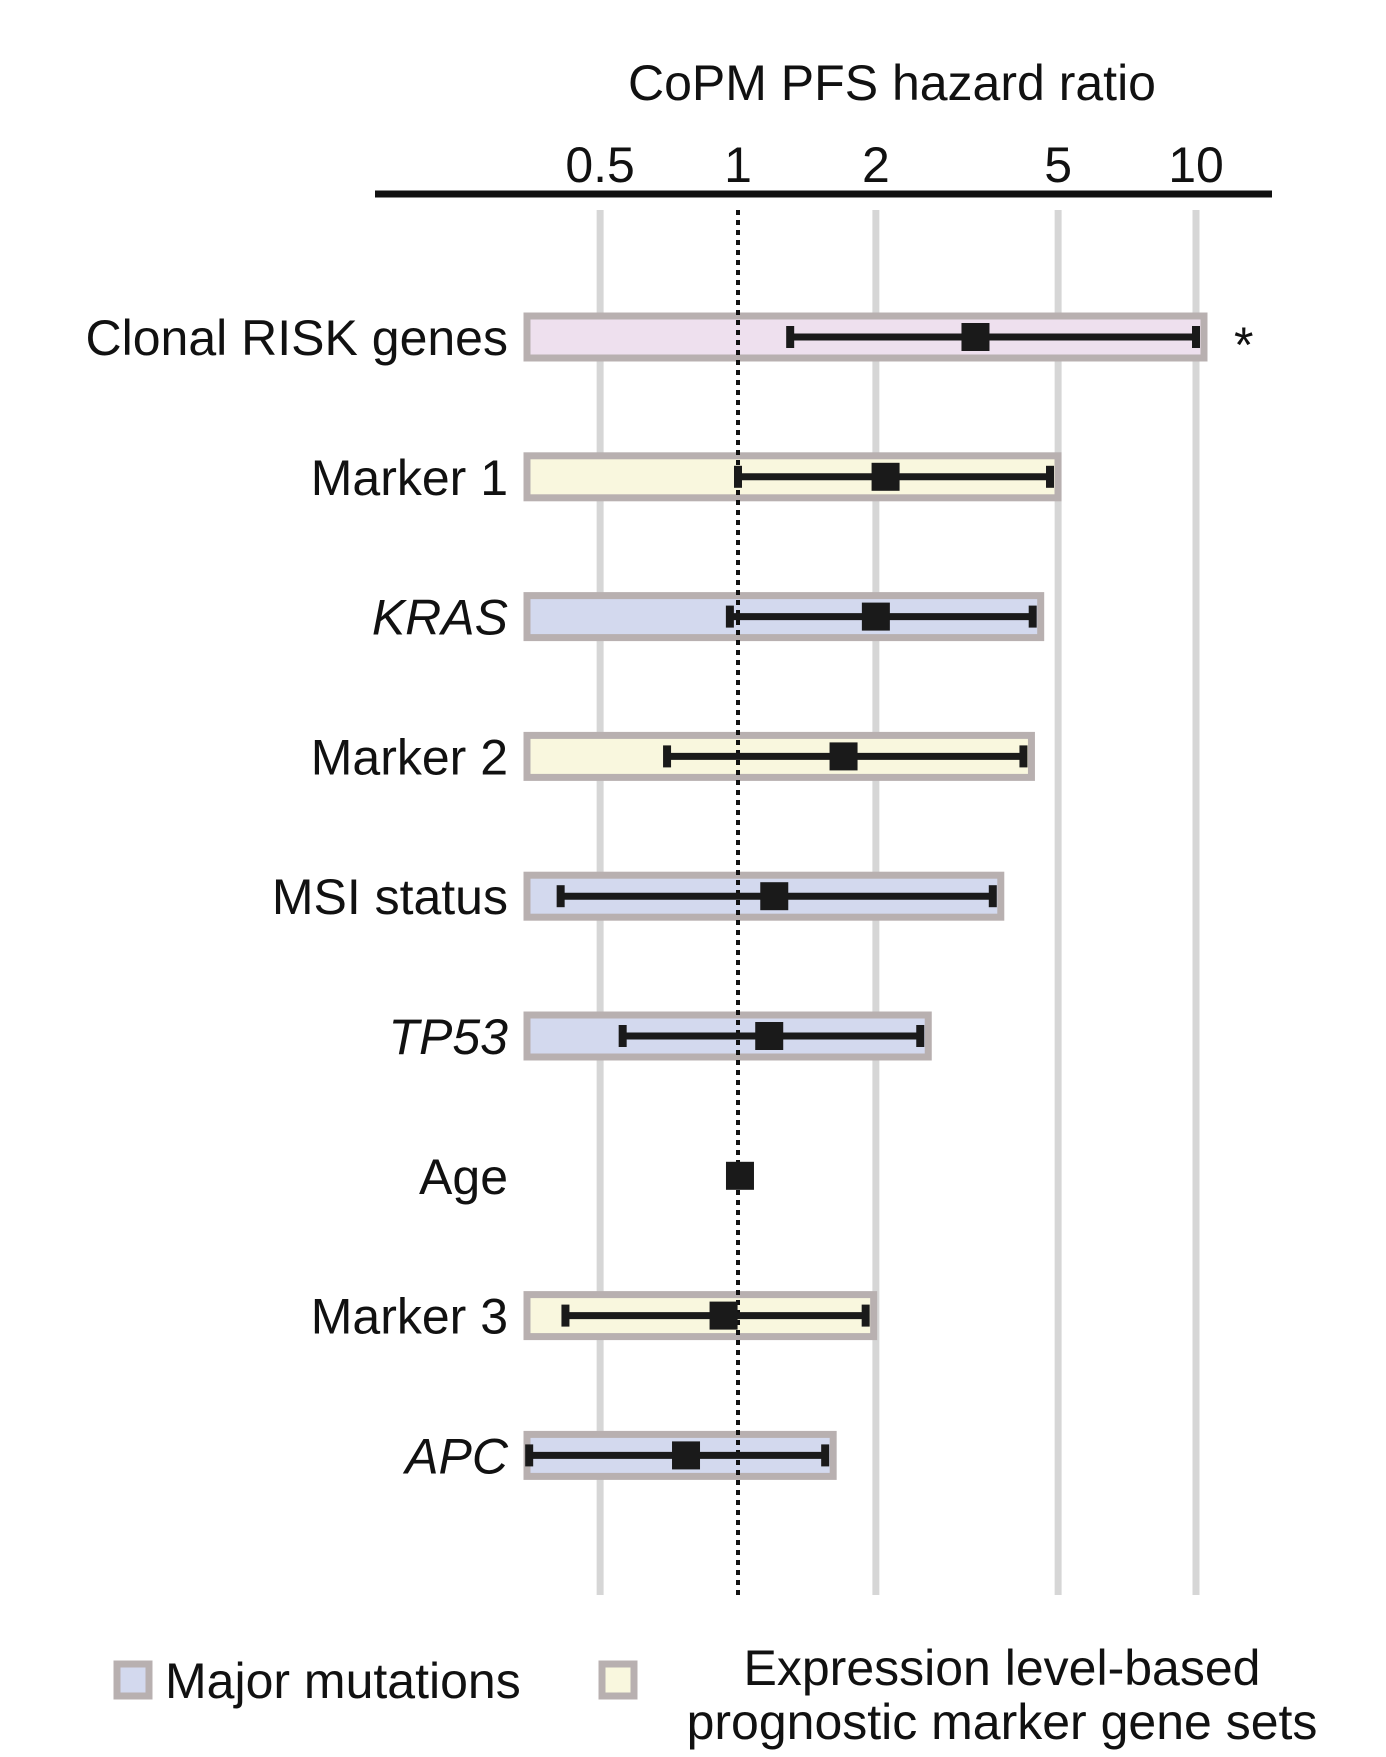  I want to click on row-label: Marker 1, so click(409, 478).